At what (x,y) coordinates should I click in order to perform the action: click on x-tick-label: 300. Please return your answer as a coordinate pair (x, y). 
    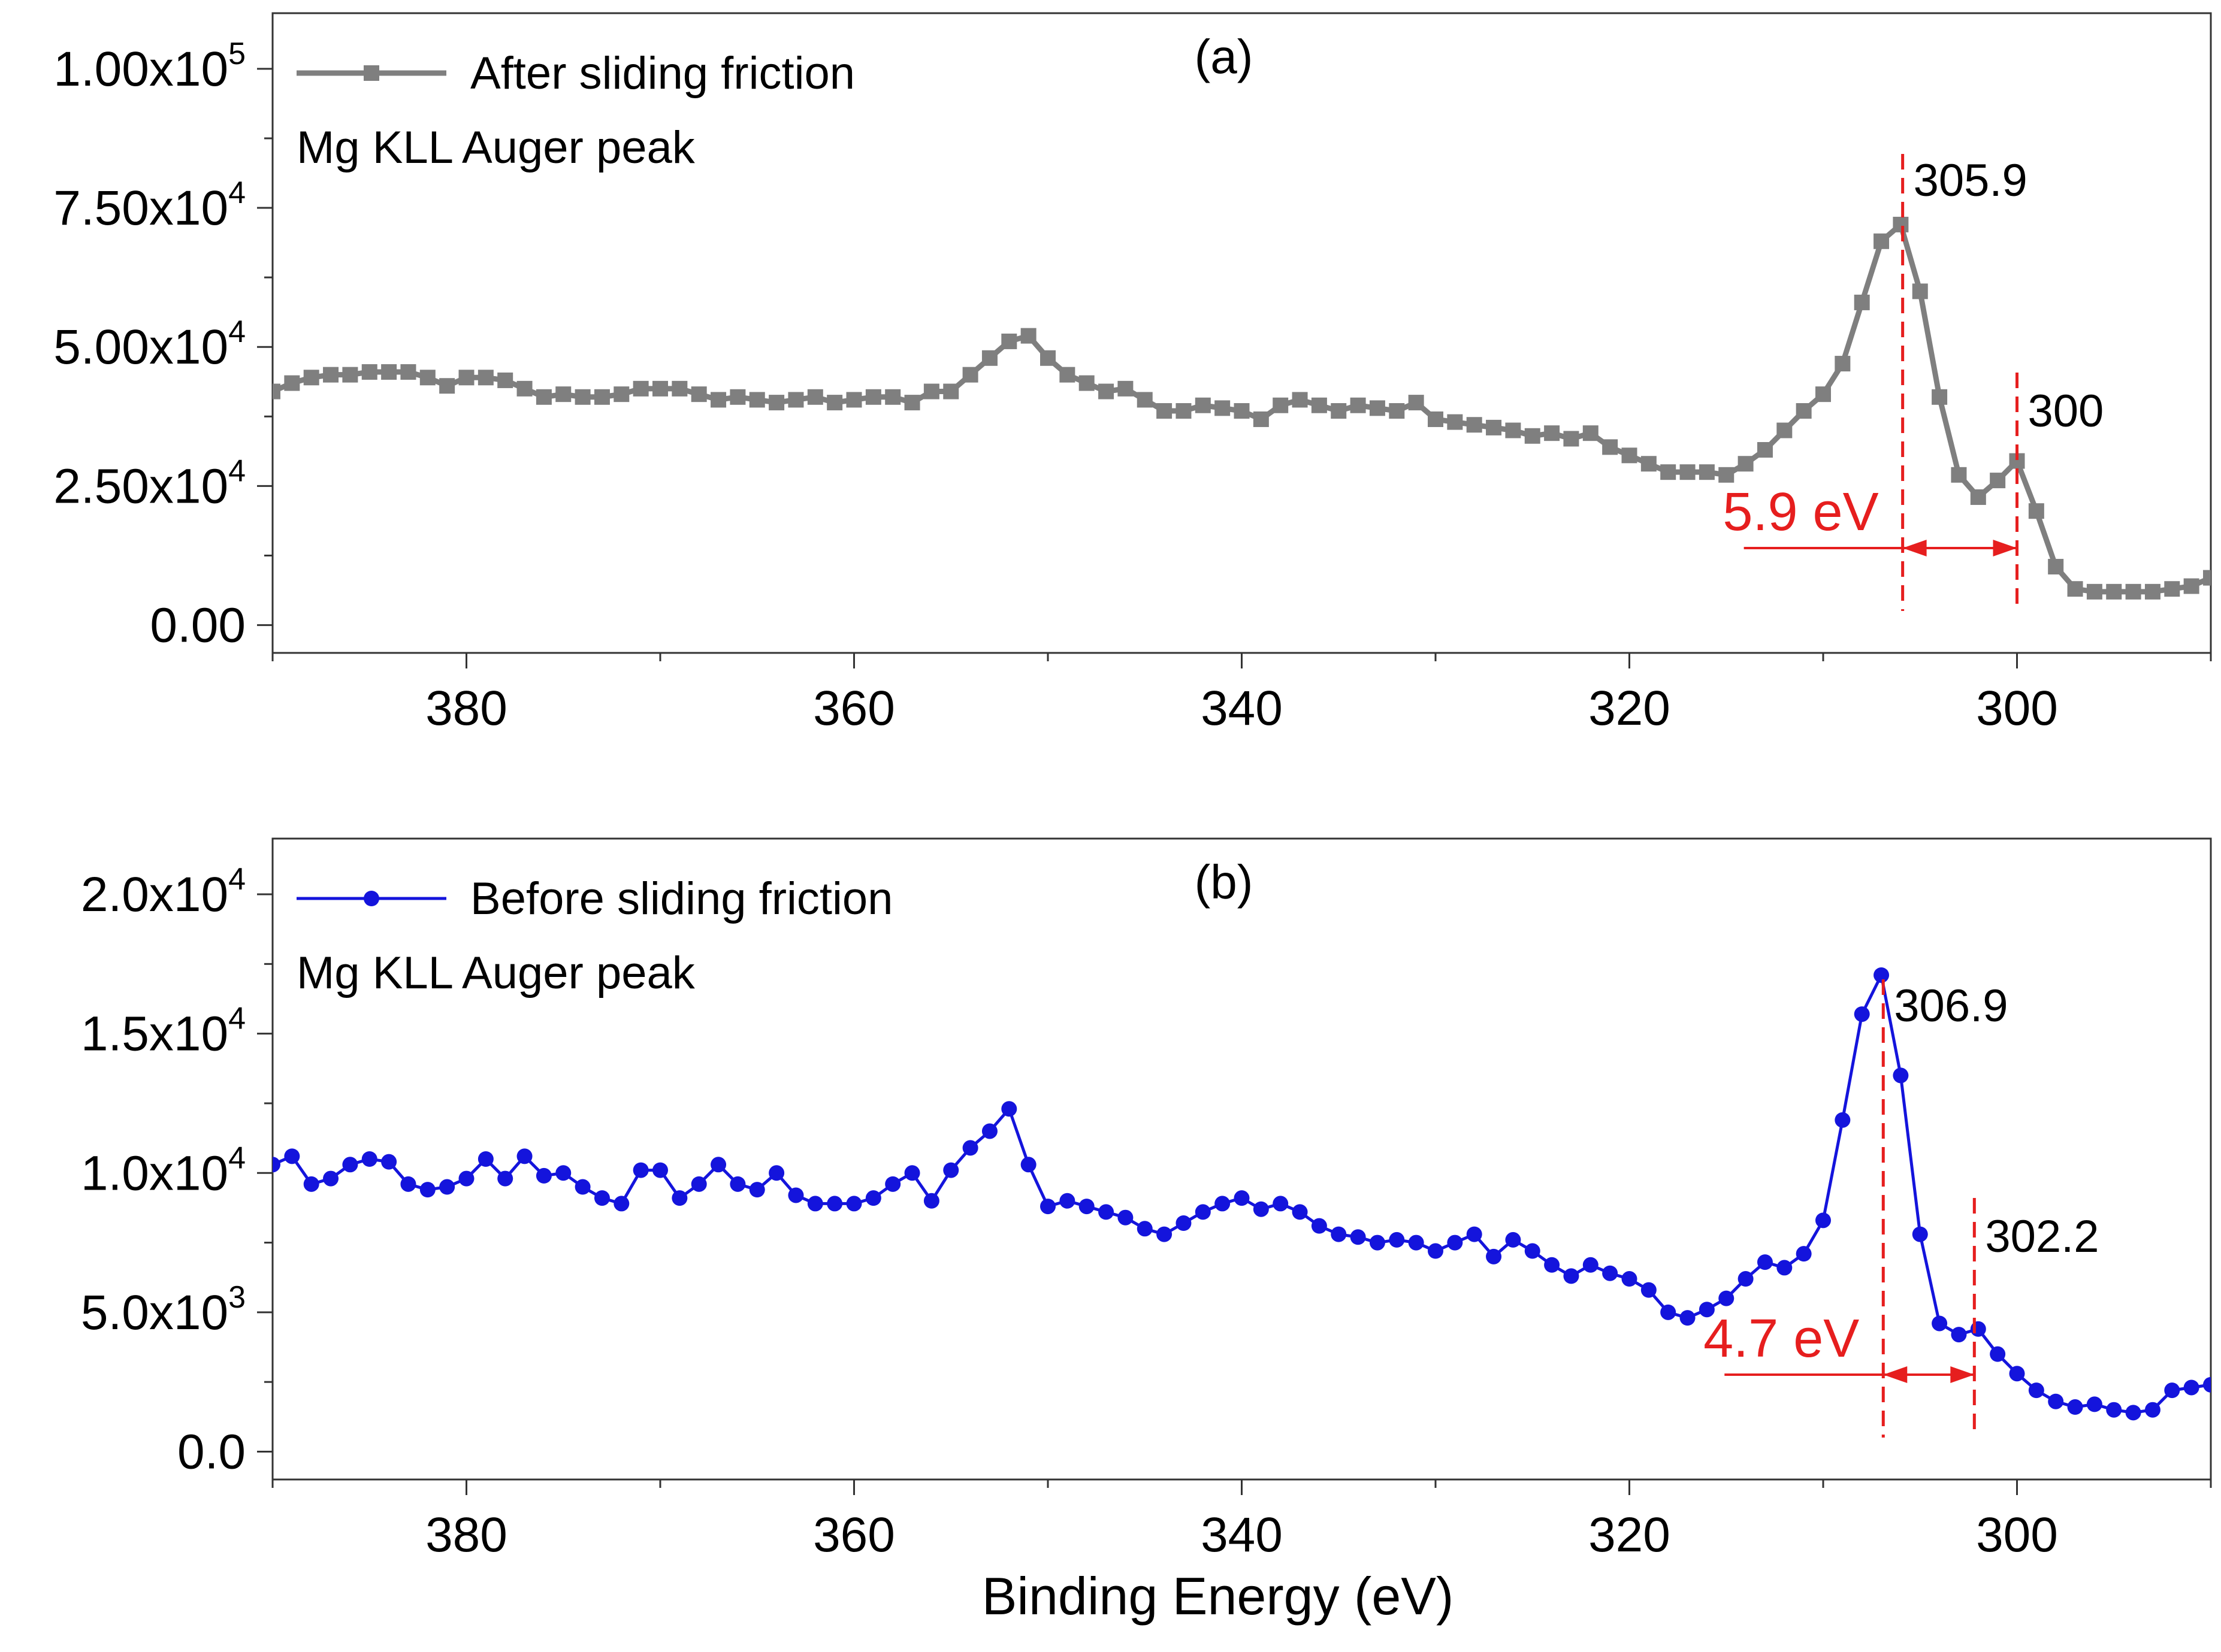
    Looking at the image, I should click on (2017, 708).